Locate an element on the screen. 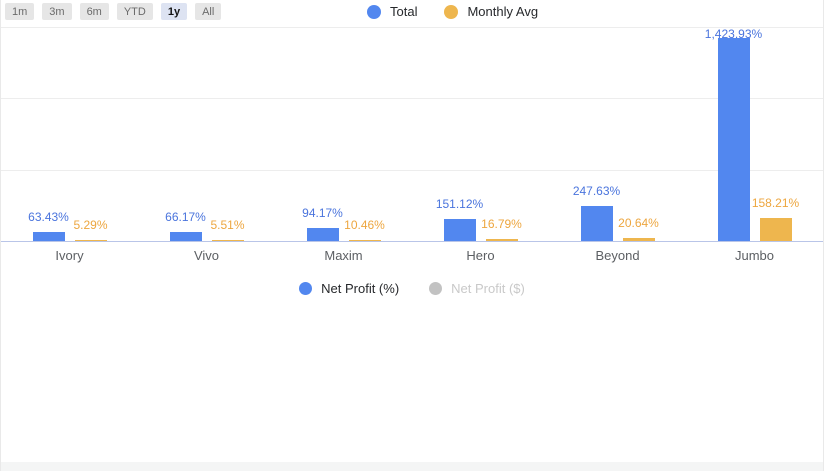 The width and height of the screenshot is (824, 471). value-label-total-jumbo: 1,423.93% is located at coordinates (733, 34).